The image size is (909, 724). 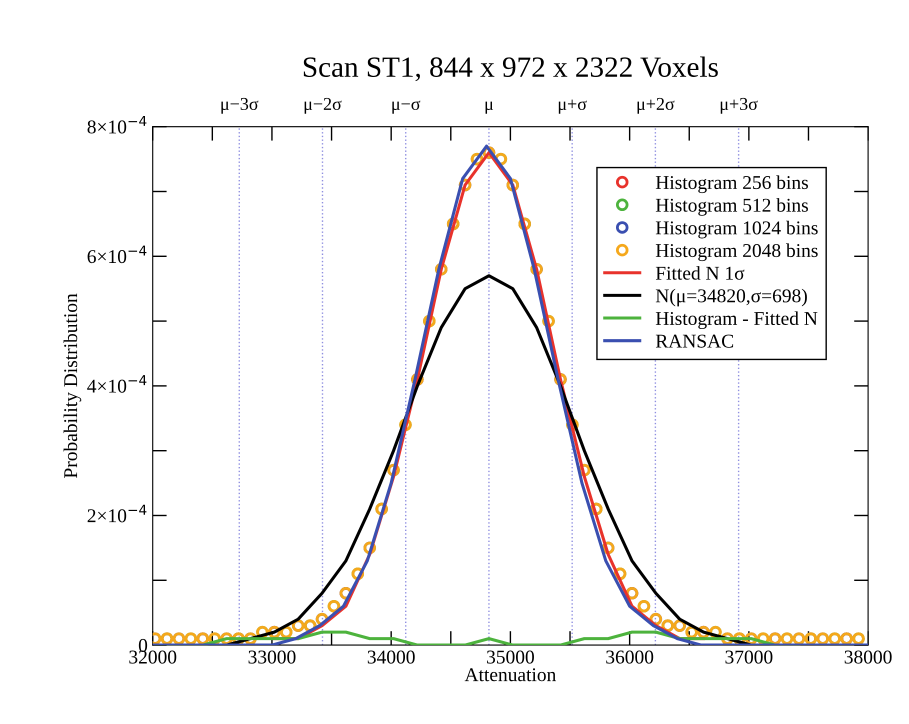 What do you see at coordinates (143, 645) in the screenshot?
I see `y-tick-label: 0` at bounding box center [143, 645].